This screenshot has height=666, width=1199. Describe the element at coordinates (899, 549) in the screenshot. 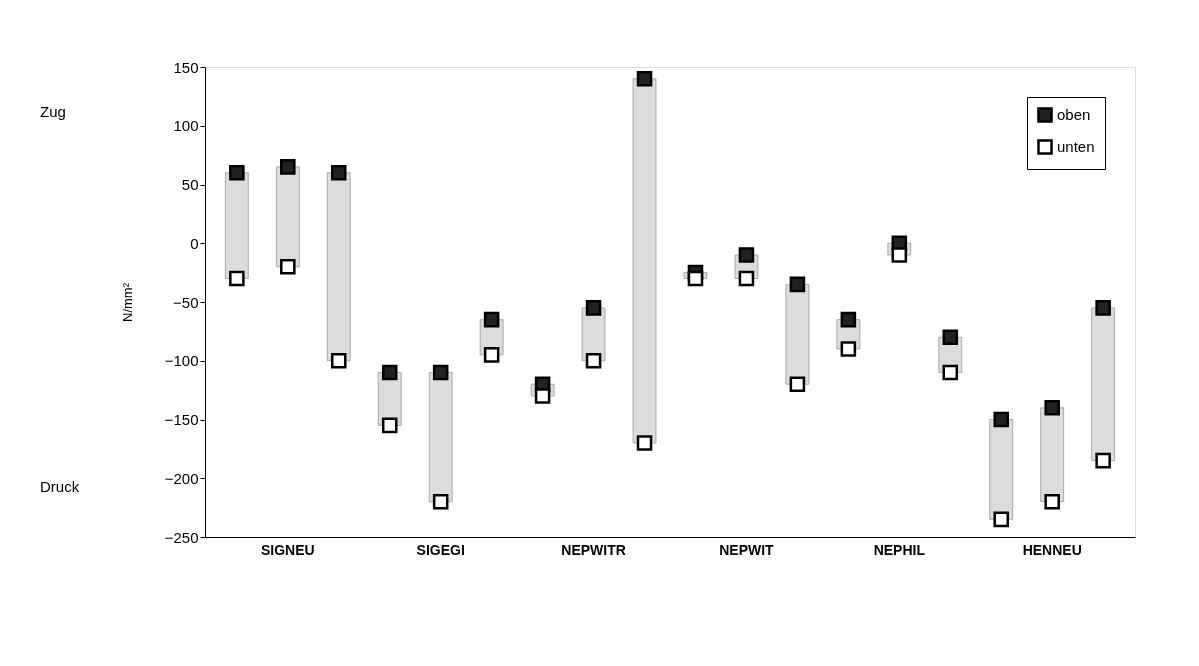

I see `x-tick-label: NEPHIL` at that location.